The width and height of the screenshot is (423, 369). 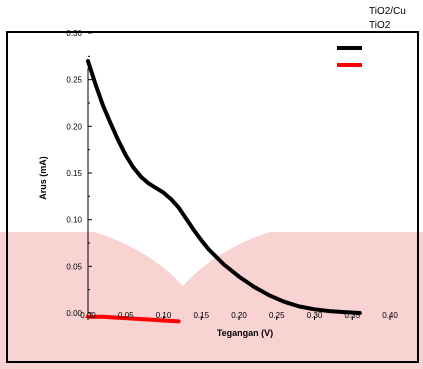 I want to click on y-tick-label: 0.30, so click(x=74, y=33).